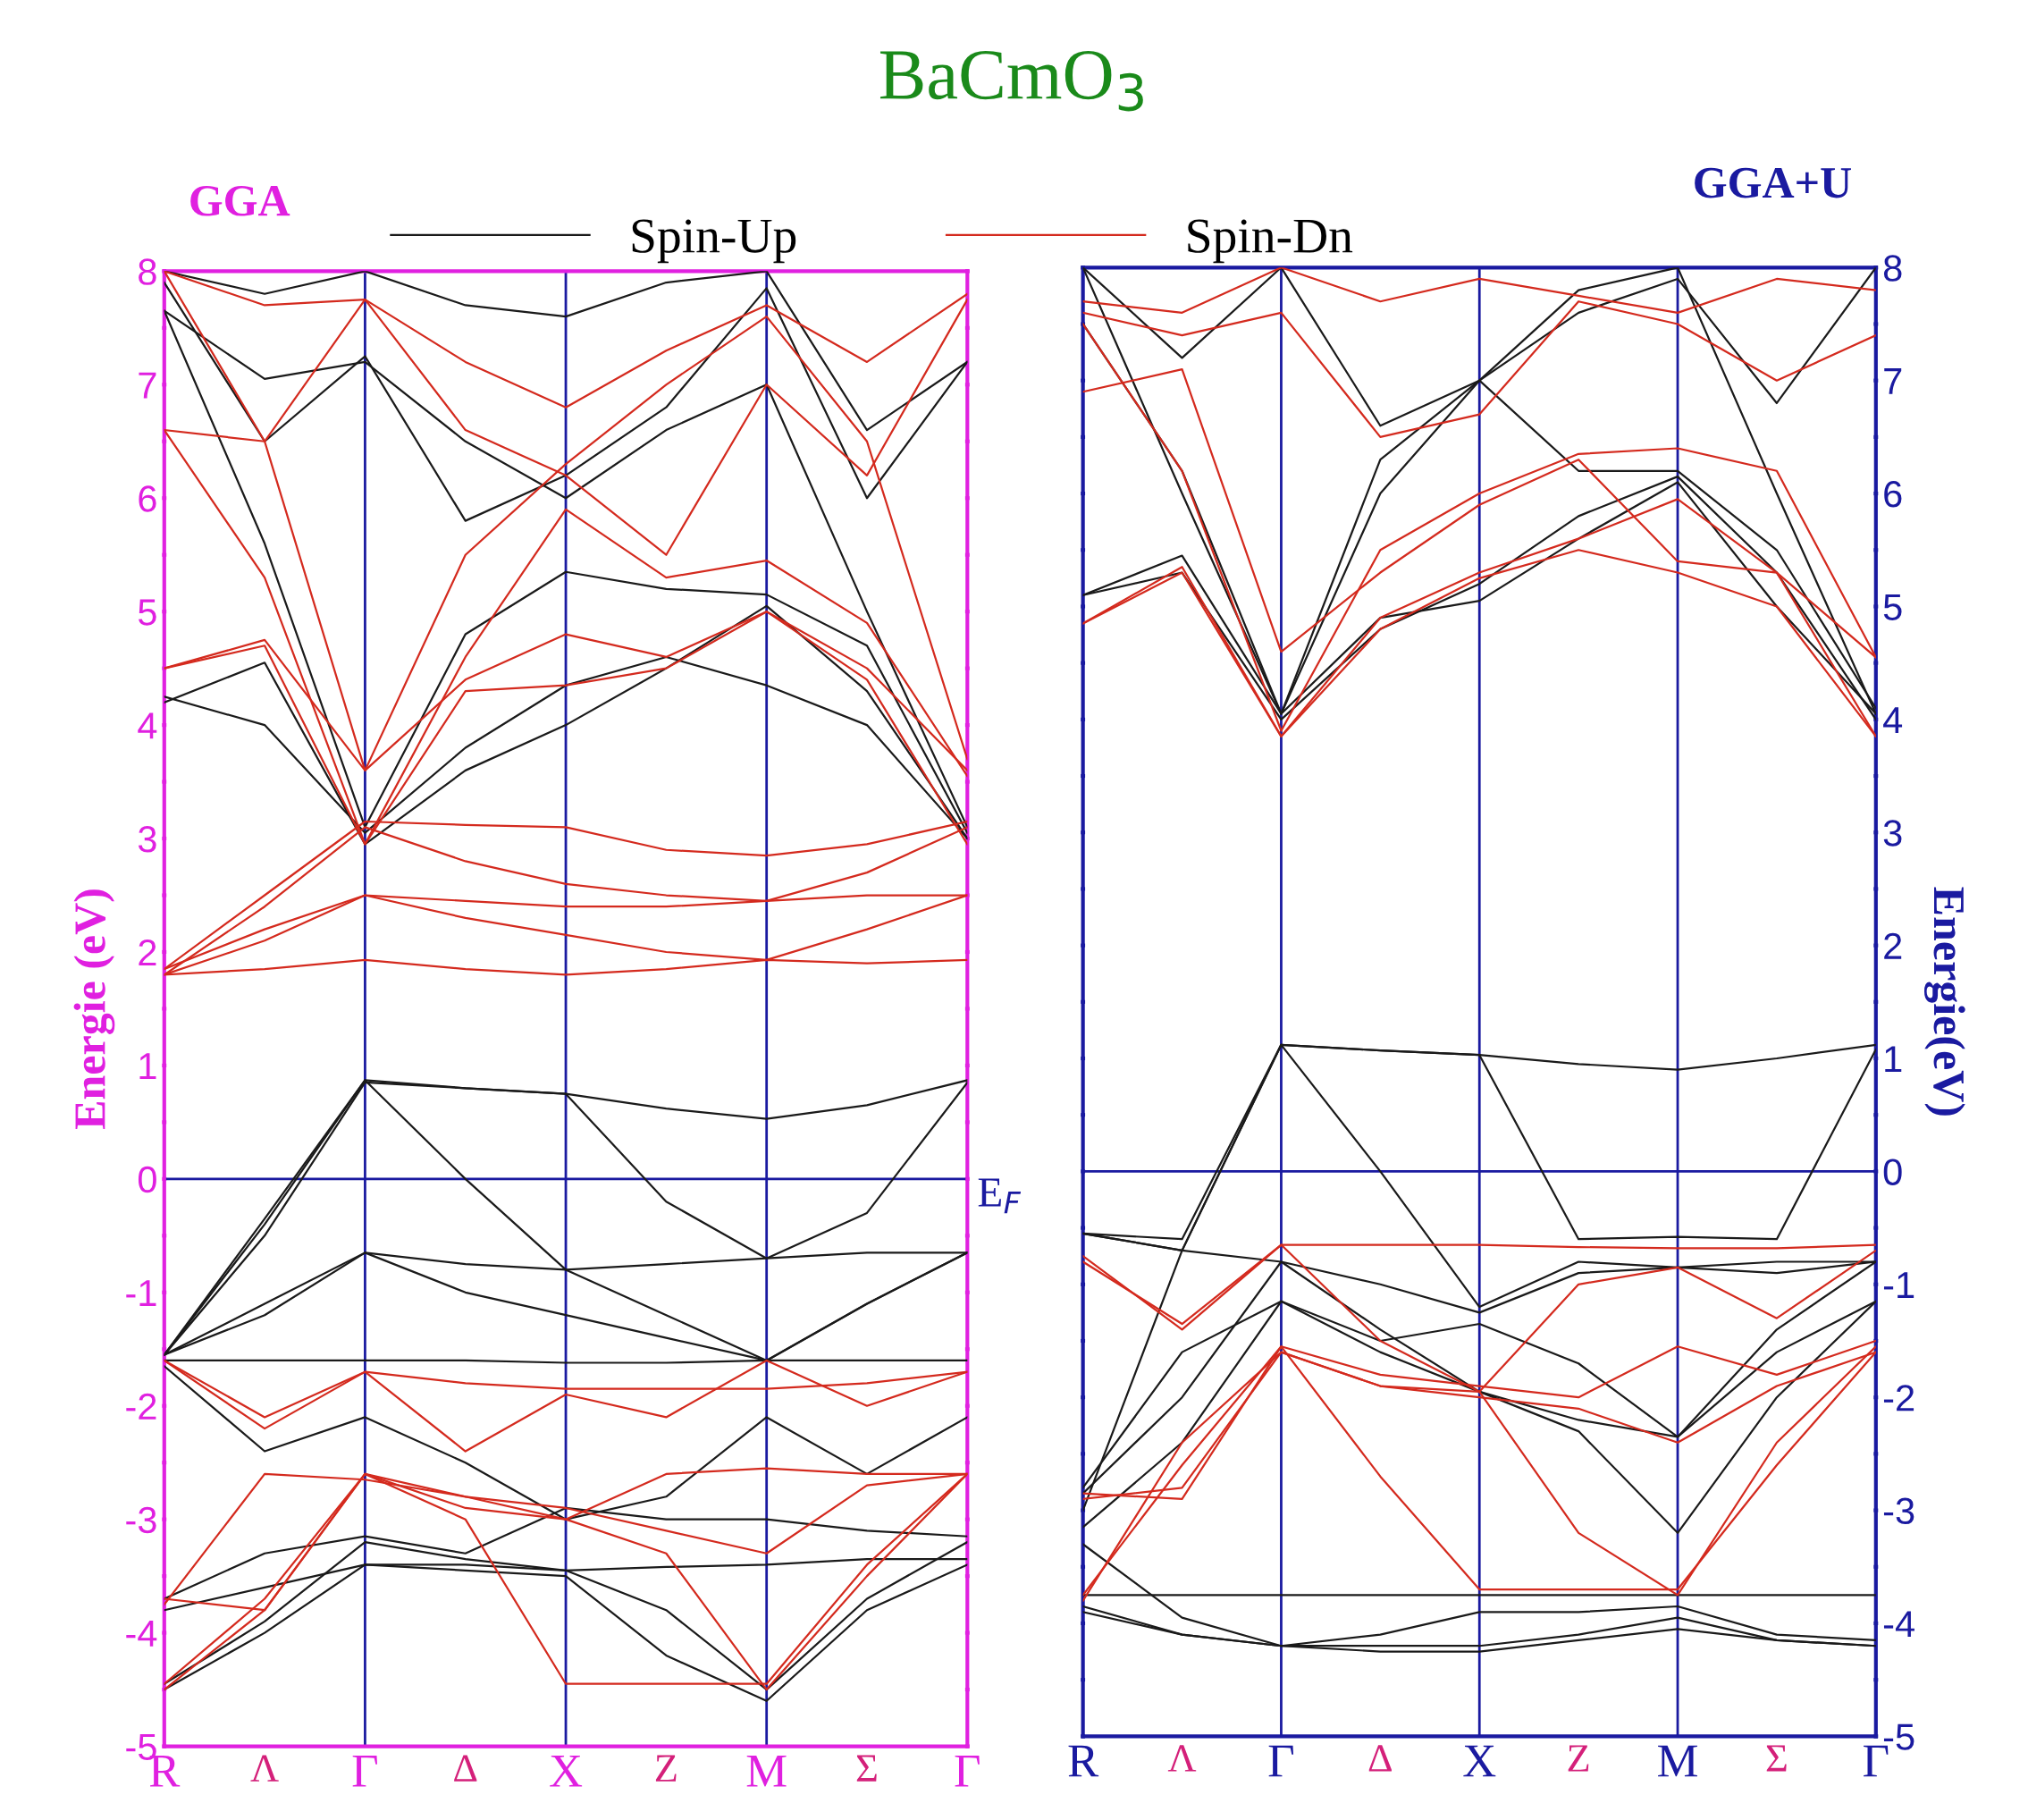  I want to click on chart-title: GGA+U, so click(1773, 182).